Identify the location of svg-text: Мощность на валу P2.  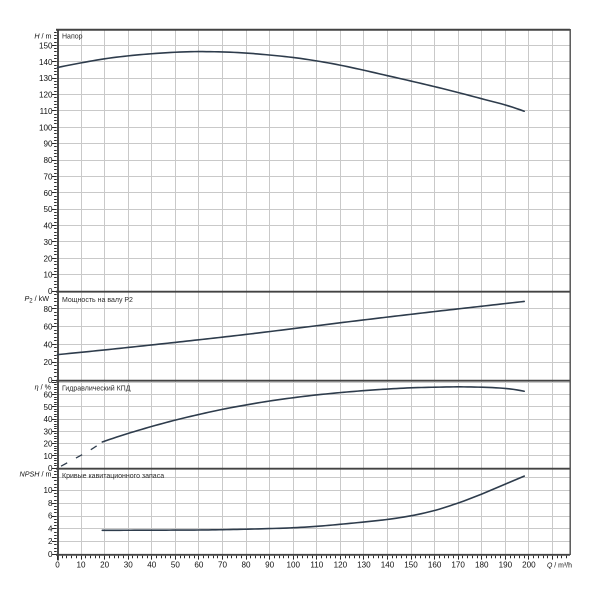
(97, 300).